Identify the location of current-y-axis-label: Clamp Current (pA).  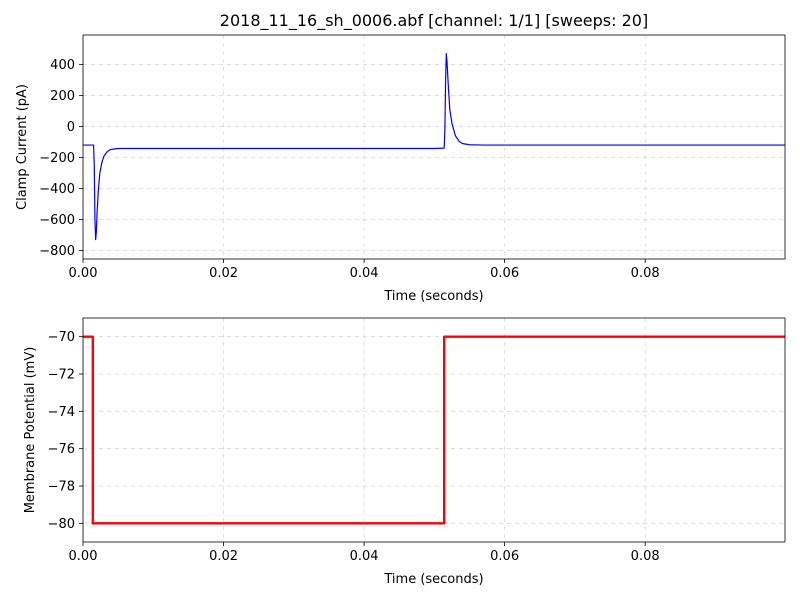
(22, 147).